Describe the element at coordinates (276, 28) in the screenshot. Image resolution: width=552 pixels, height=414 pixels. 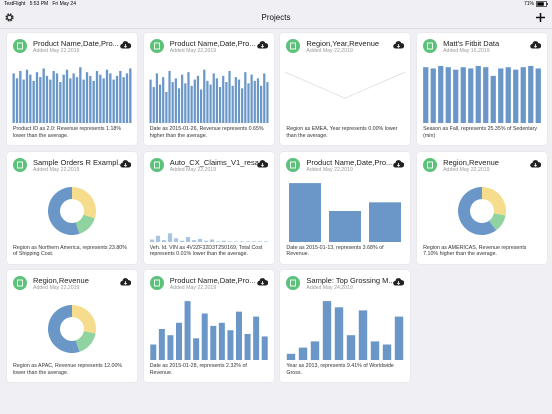
I see `nav-divider` at that location.